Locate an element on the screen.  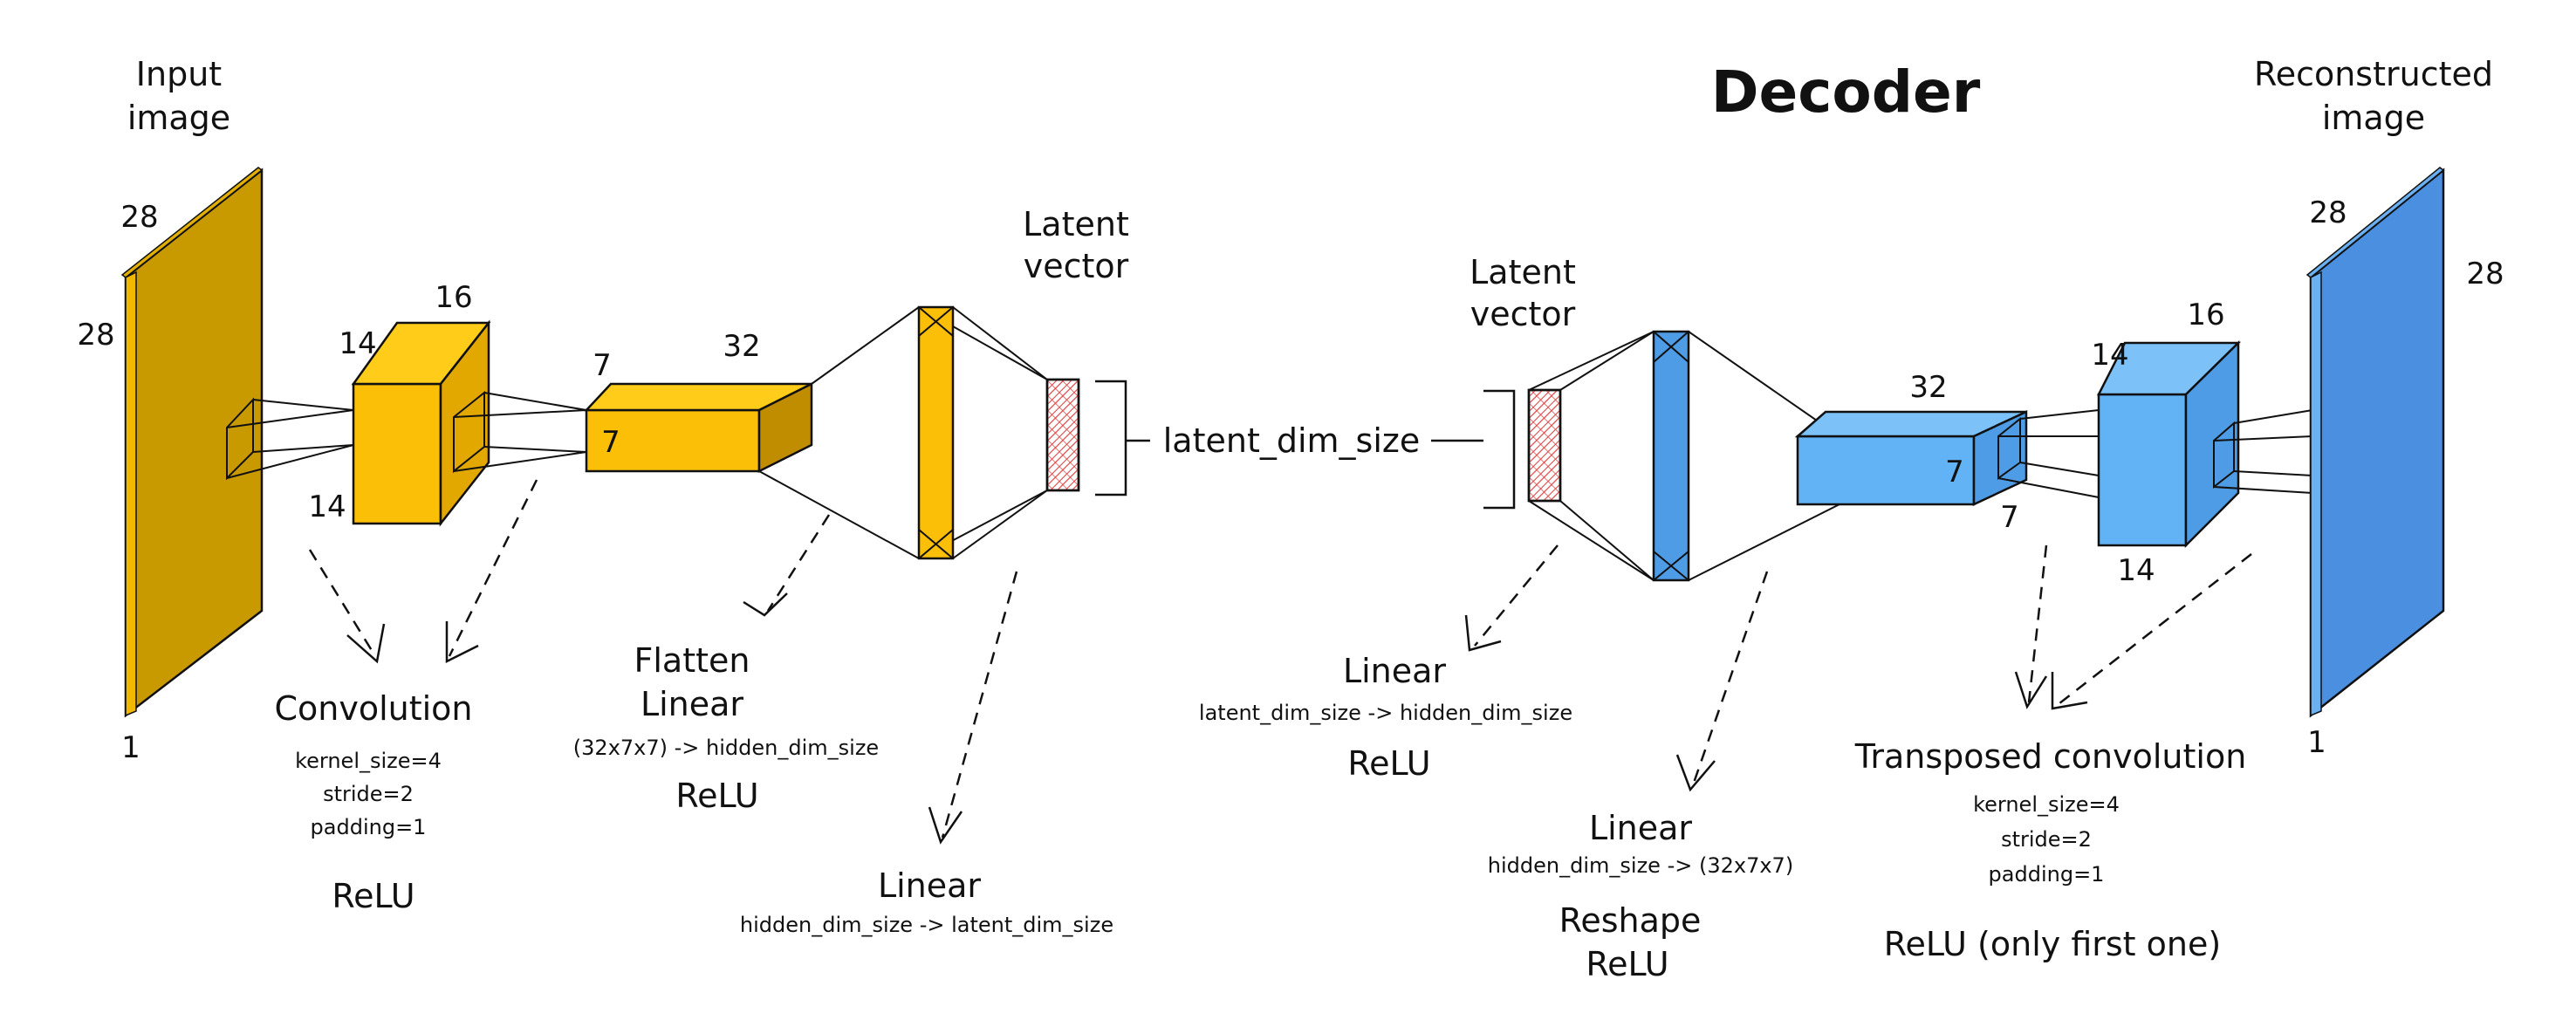
decoder-box32-window is located at coordinates (2049, 453).